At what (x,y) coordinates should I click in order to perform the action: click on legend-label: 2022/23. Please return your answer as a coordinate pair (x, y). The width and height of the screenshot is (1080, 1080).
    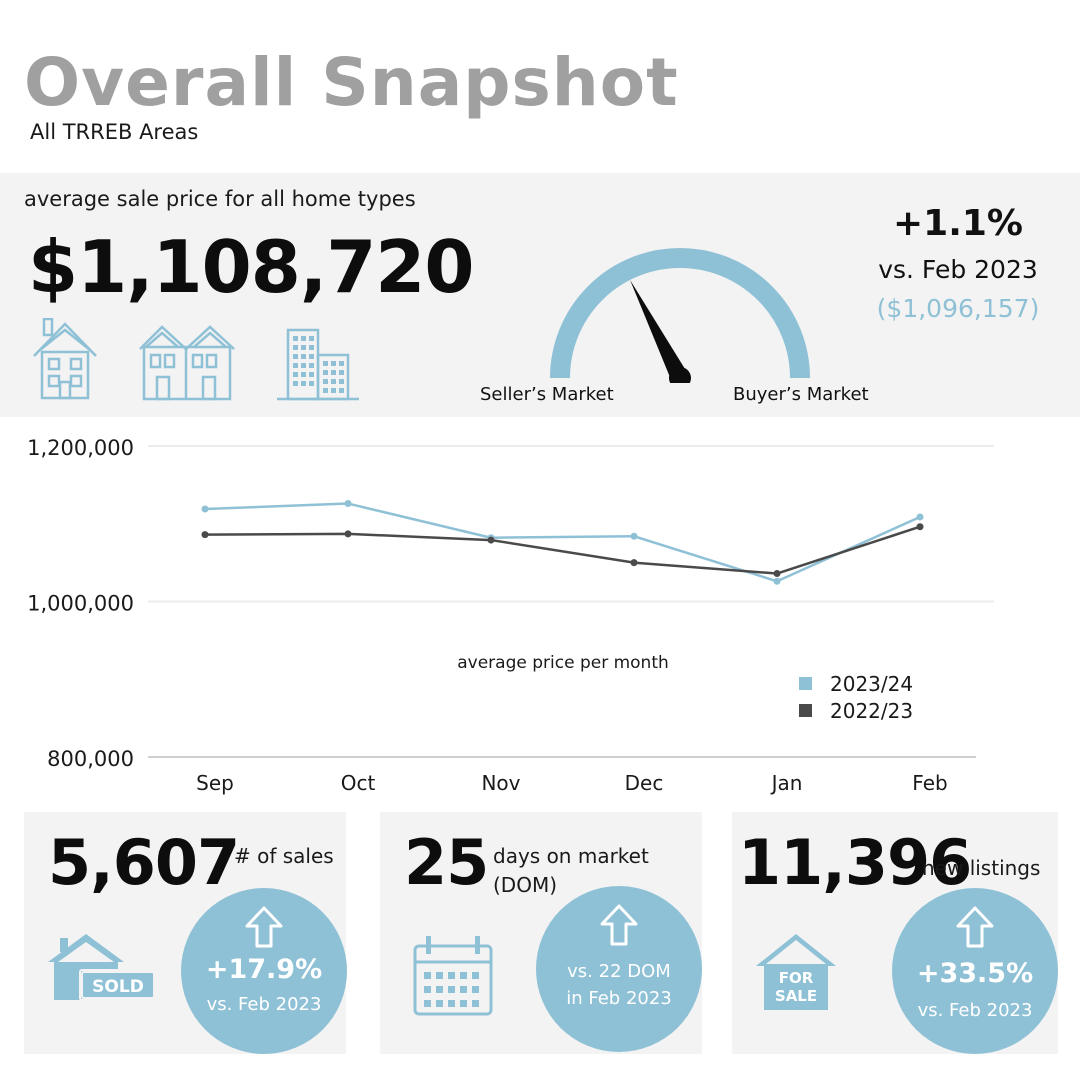
    Looking at the image, I should click on (871, 711).